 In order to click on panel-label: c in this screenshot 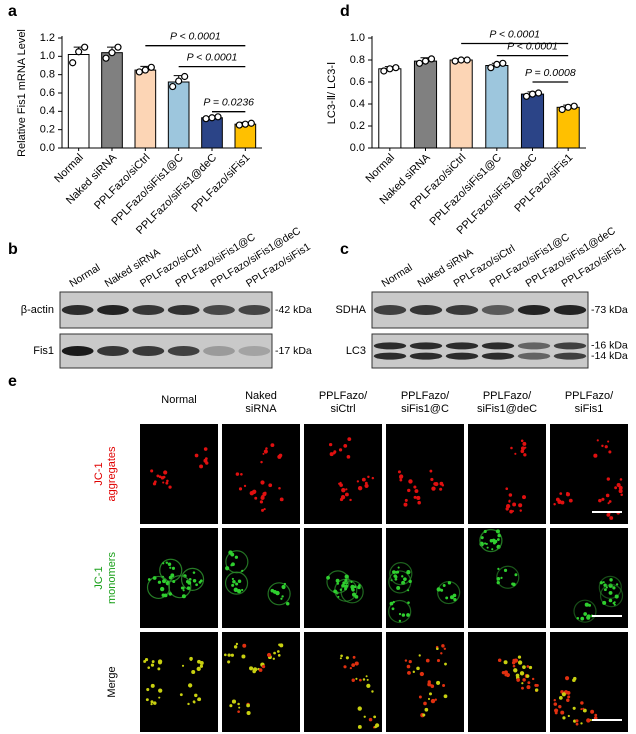, I will do `click(344, 249)`.